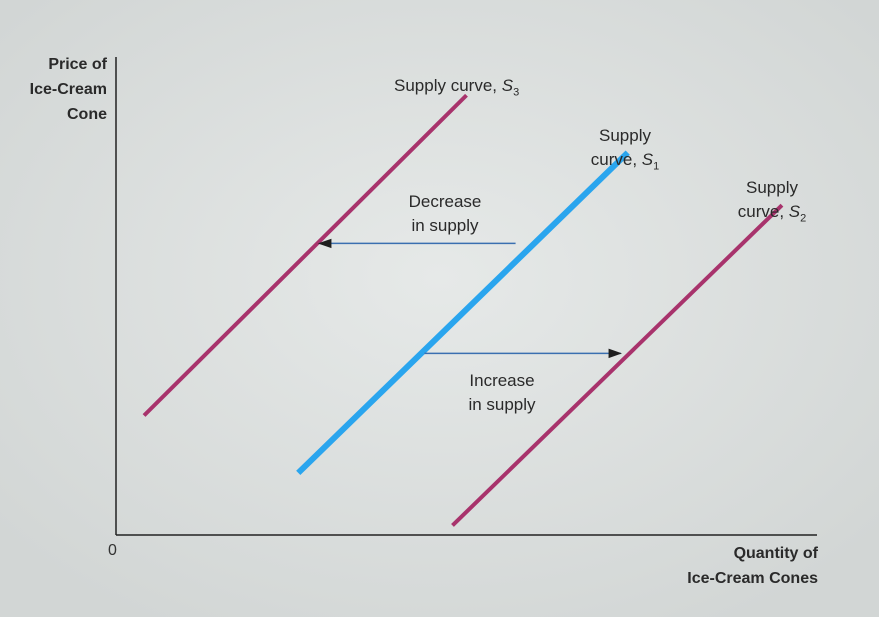 This screenshot has width=879, height=617. I want to click on increase-in-supply-label: Increase in supply, so click(502, 392).